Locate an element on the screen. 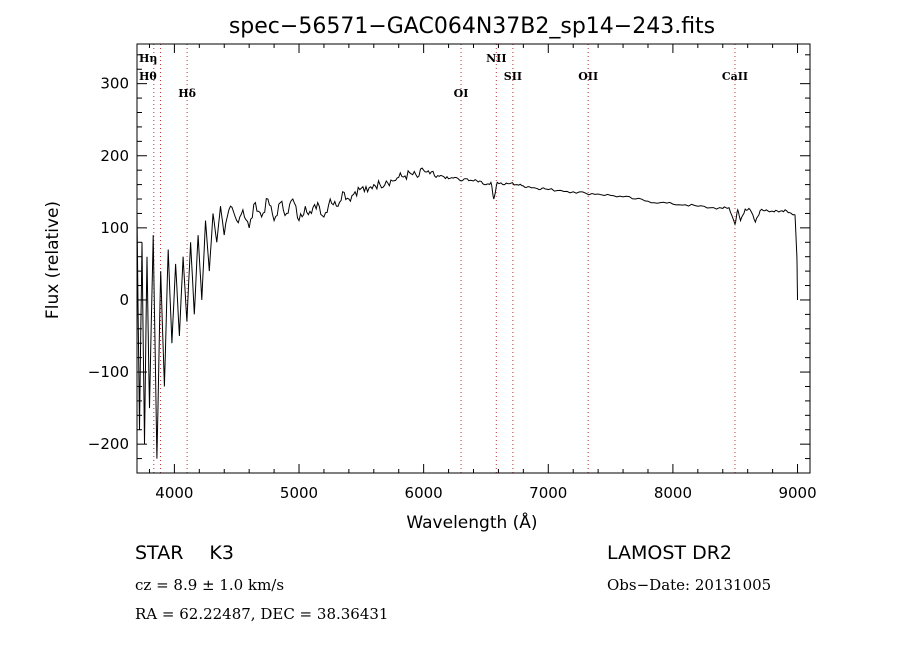 The height and width of the screenshot is (650, 900). redshift-velocity: cz = 8.9 ± 1.0 km/s is located at coordinates (210, 585).